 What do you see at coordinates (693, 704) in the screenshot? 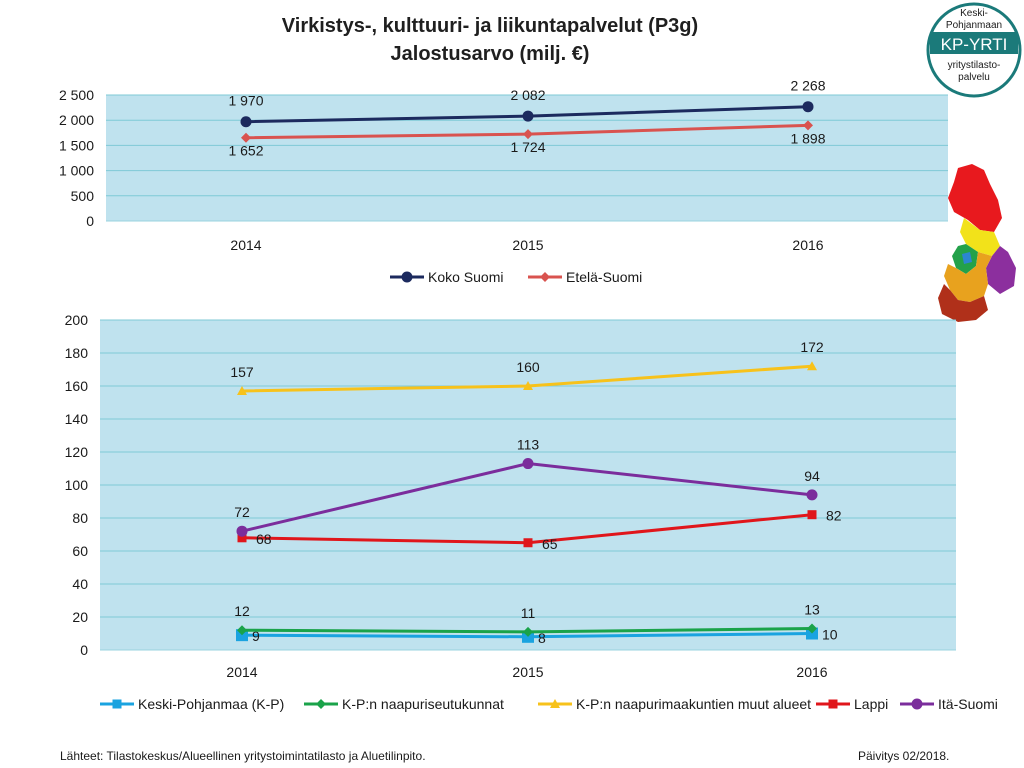
I see `legend-label: K-P:n naapurimaakuntien muut alueet` at bounding box center [693, 704].